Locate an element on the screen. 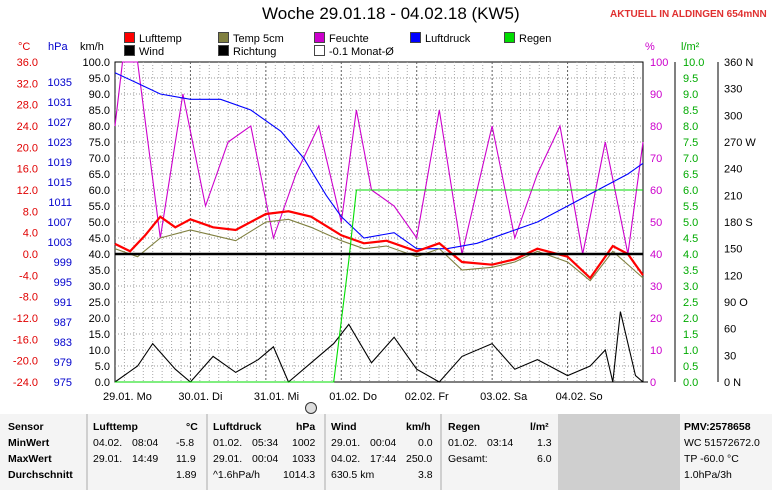 Image resolution: width=772 pixels, height=490 pixels. tick-label-dir: 270 W is located at coordinates (740, 143).